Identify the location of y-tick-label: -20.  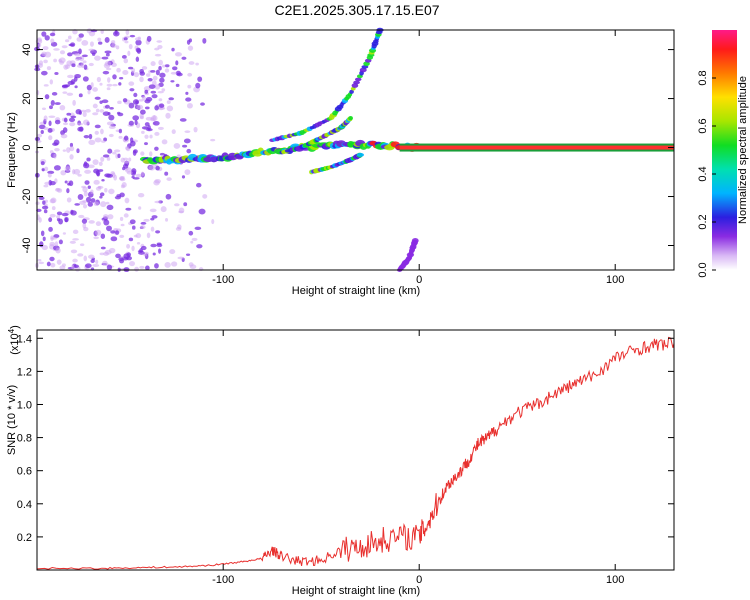
(27, 197).